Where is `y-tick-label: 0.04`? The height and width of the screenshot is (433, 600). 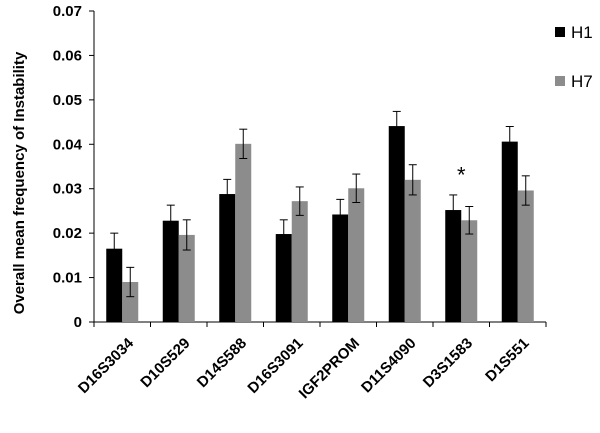
y-tick-label: 0.04 is located at coordinates (68, 144).